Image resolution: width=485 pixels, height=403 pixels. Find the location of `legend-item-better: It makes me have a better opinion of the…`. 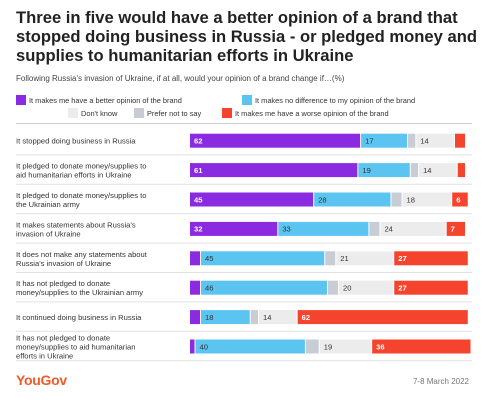

legend-item-better: It makes me have a better opinion of the… is located at coordinates (99, 100).